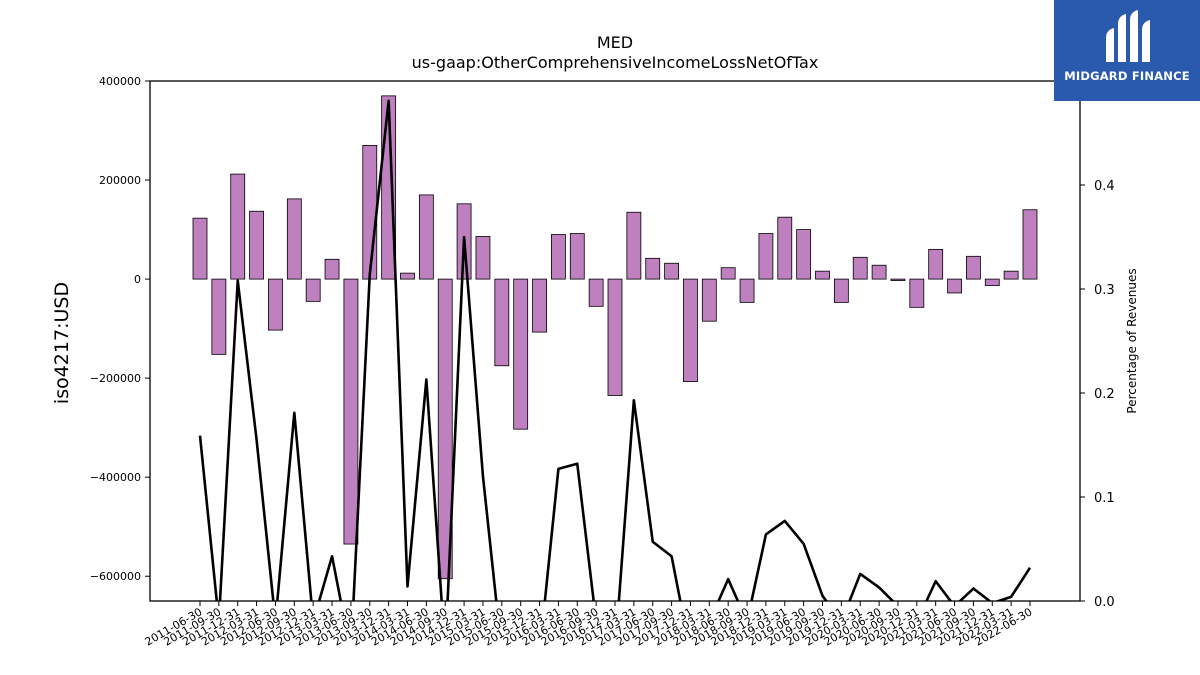 This screenshot has width=1200, height=675. I want to click on y-tick-label: 0, so click(137, 279).